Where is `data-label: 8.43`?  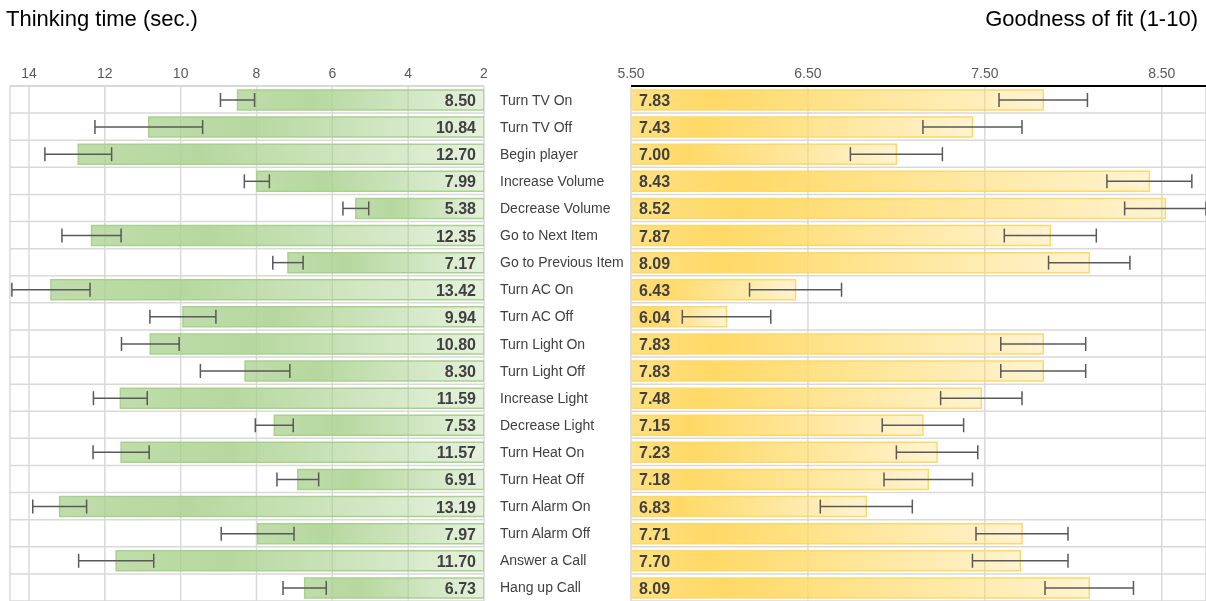
data-label: 8.43 is located at coordinates (655, 182).